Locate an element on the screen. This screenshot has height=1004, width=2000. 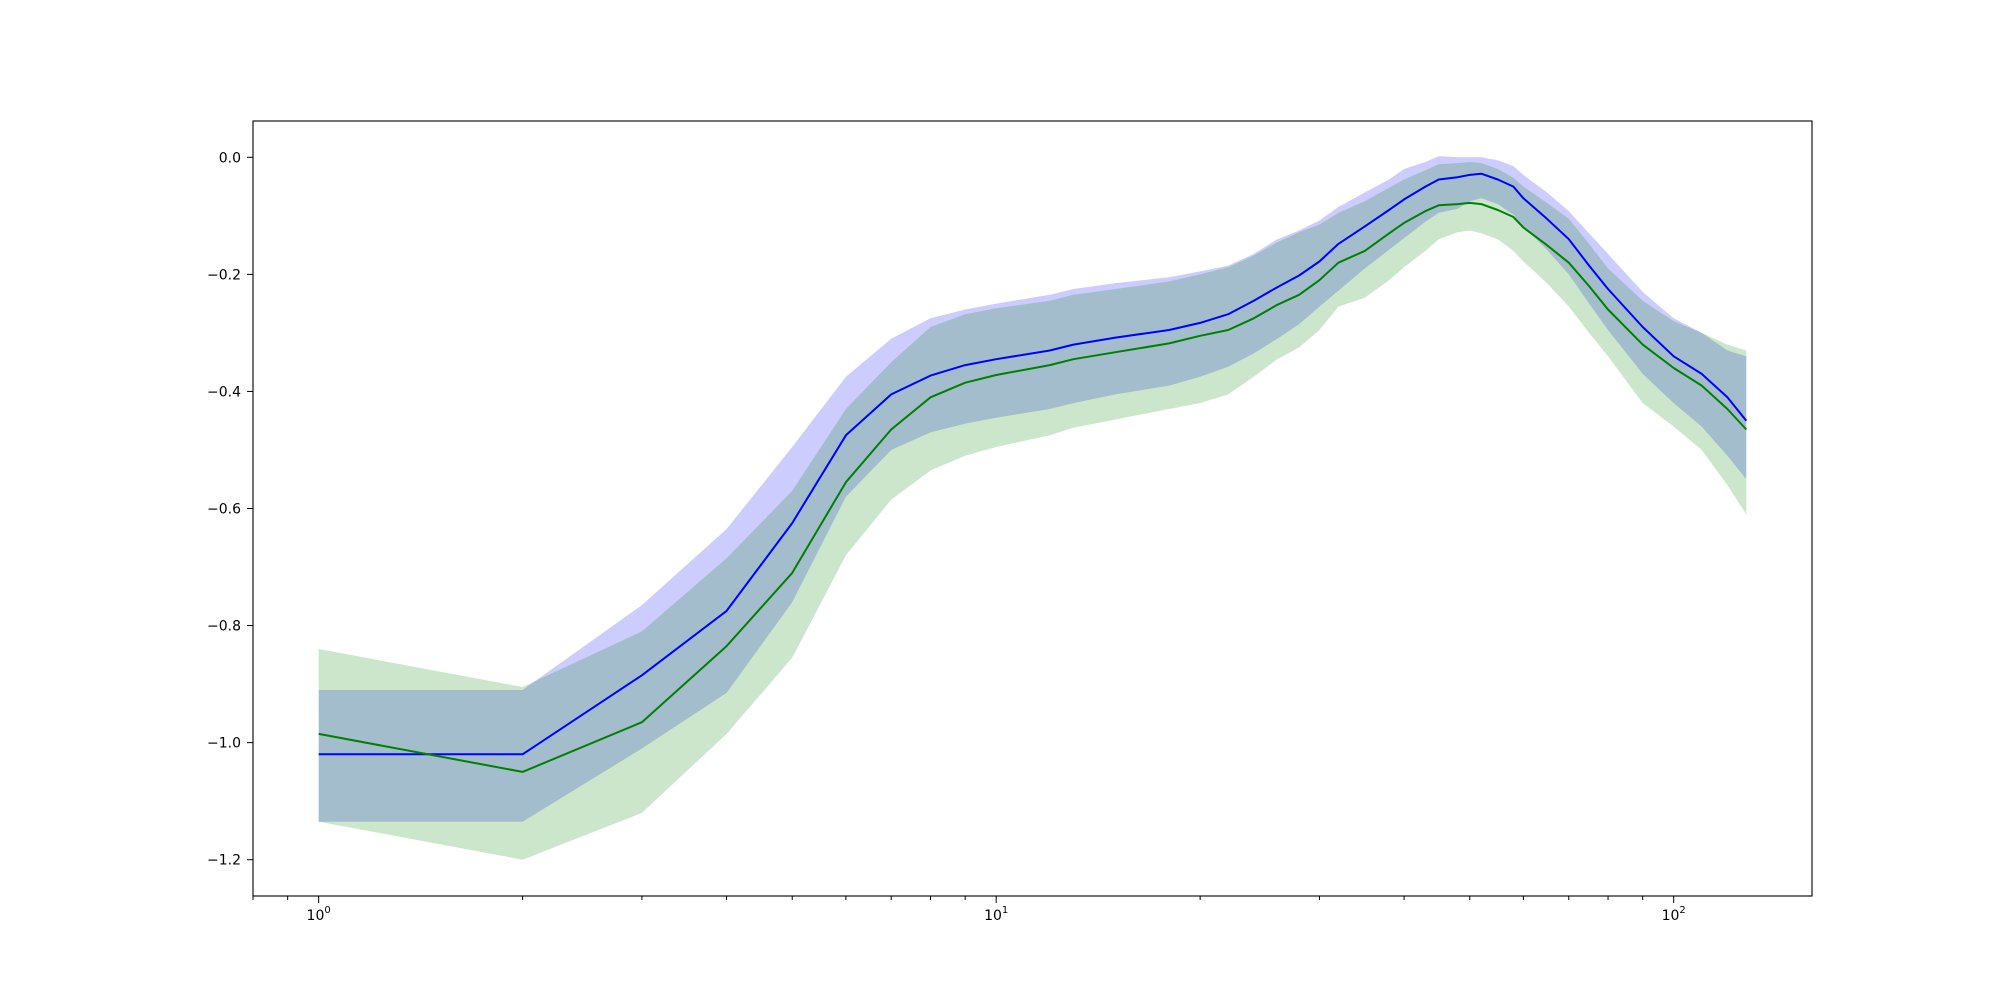
y-tick-label: −0.6 is located at coordinates (224, 510).